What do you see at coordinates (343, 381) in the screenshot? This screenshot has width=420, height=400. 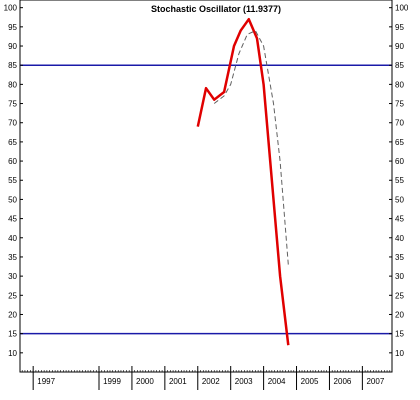 I see `x-tick-label: 2006` at bounding box center [343, 381].